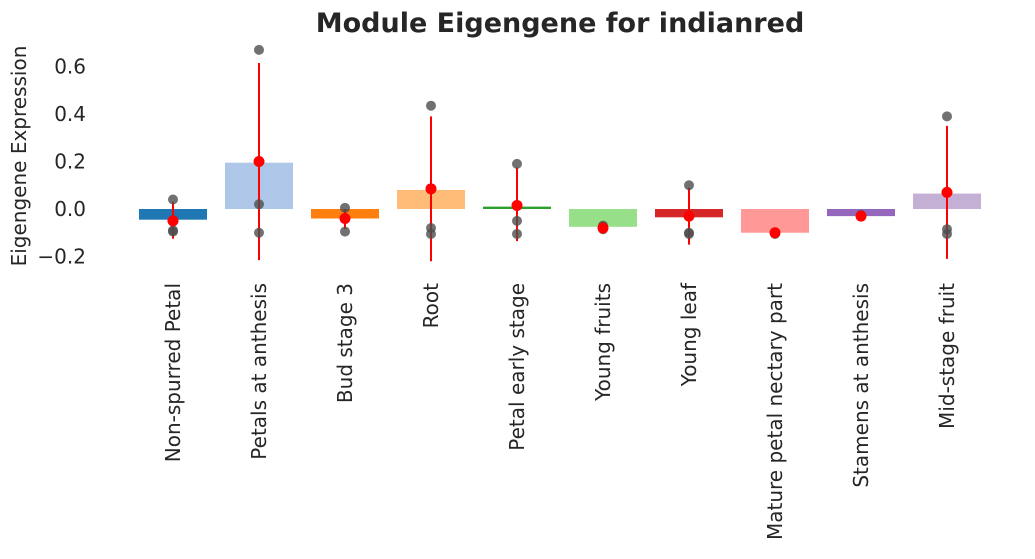 The image size is (1035, 559). What do you see at coordinates (775, 411) in the screenshot?
I see `x-tick-label: Mature petal nectary part` at bounding box center [775, 411].